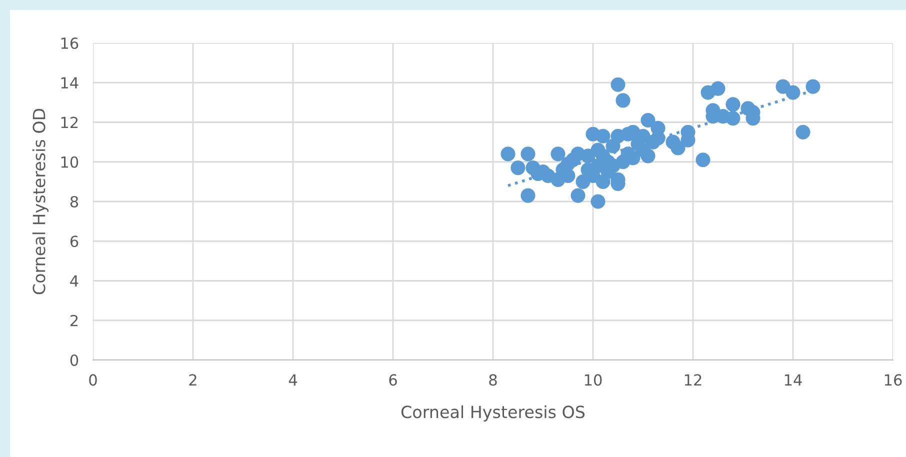 The image size is (906, 457). Describe the element at coordinates (69, 162) in the screenshot. I see `y-tick-label: 10` at that location.